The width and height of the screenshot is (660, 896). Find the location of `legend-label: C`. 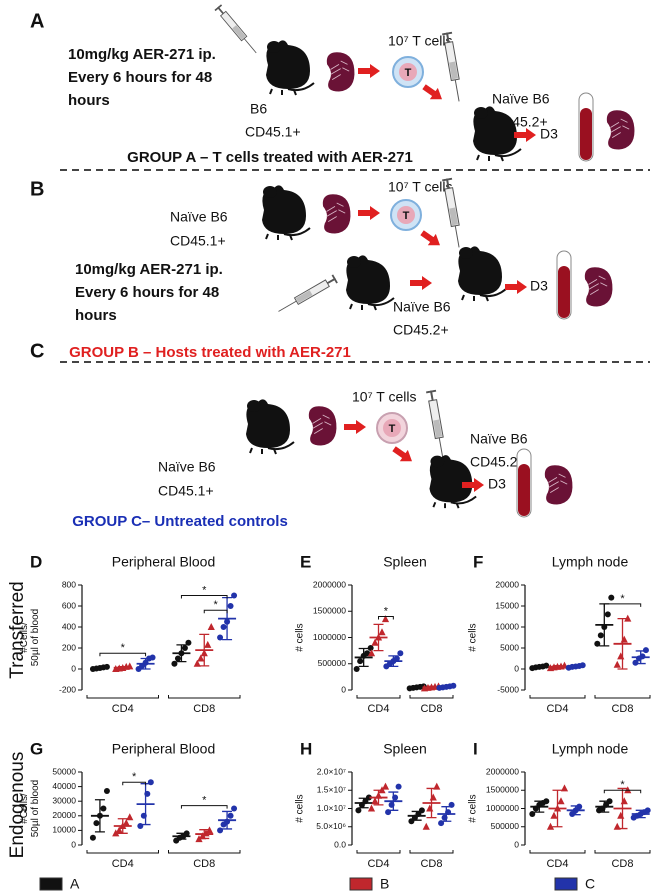

legend-label: C is located at coordinates (590, 884).